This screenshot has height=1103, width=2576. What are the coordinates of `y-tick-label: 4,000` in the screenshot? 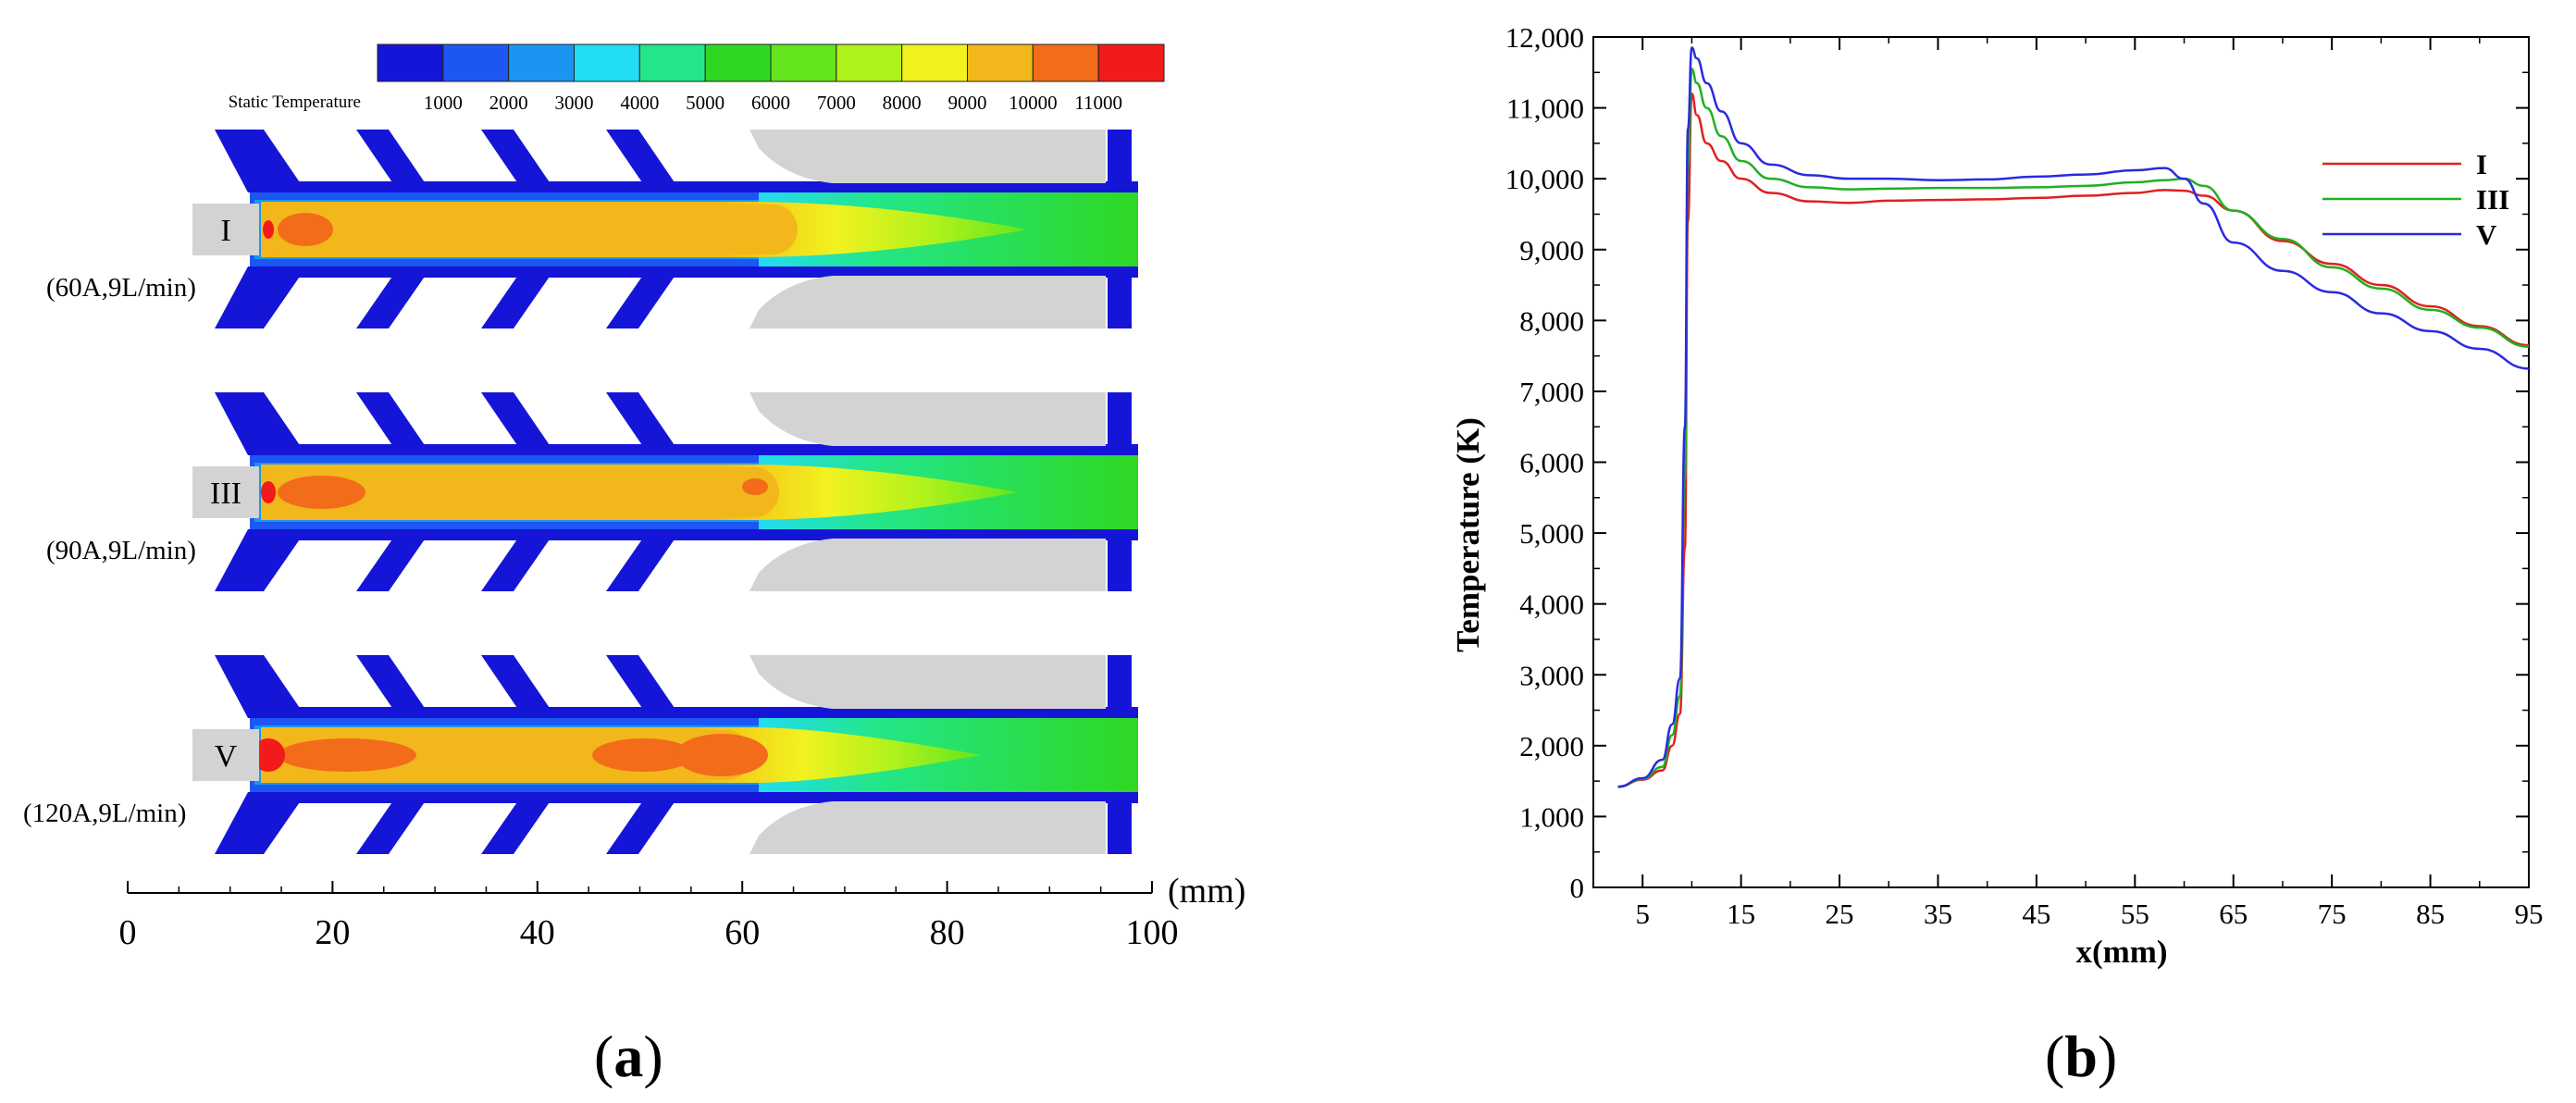 It's located at (1552, 605).